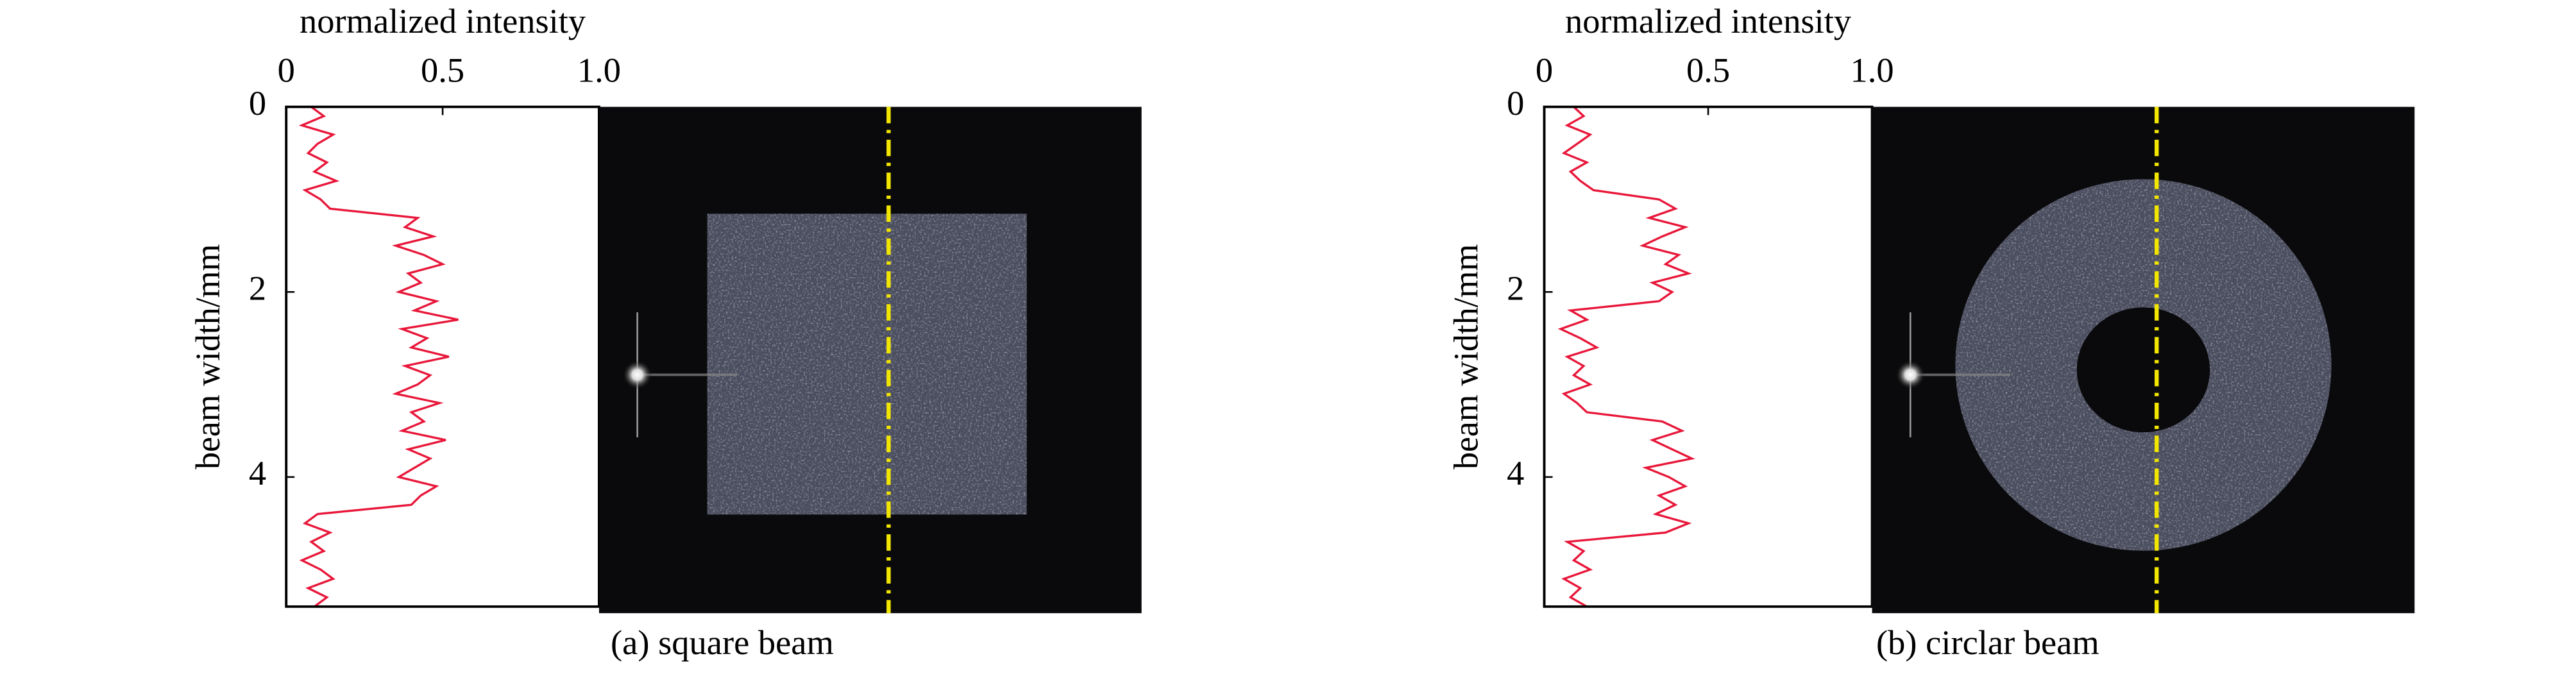 The height and width of the screenshot is (674, 2576). What do you see at coordinates (1987, 643) in the screenshot?
I see `caption: (b) circlar beam` at bounding box center [1987, 643].